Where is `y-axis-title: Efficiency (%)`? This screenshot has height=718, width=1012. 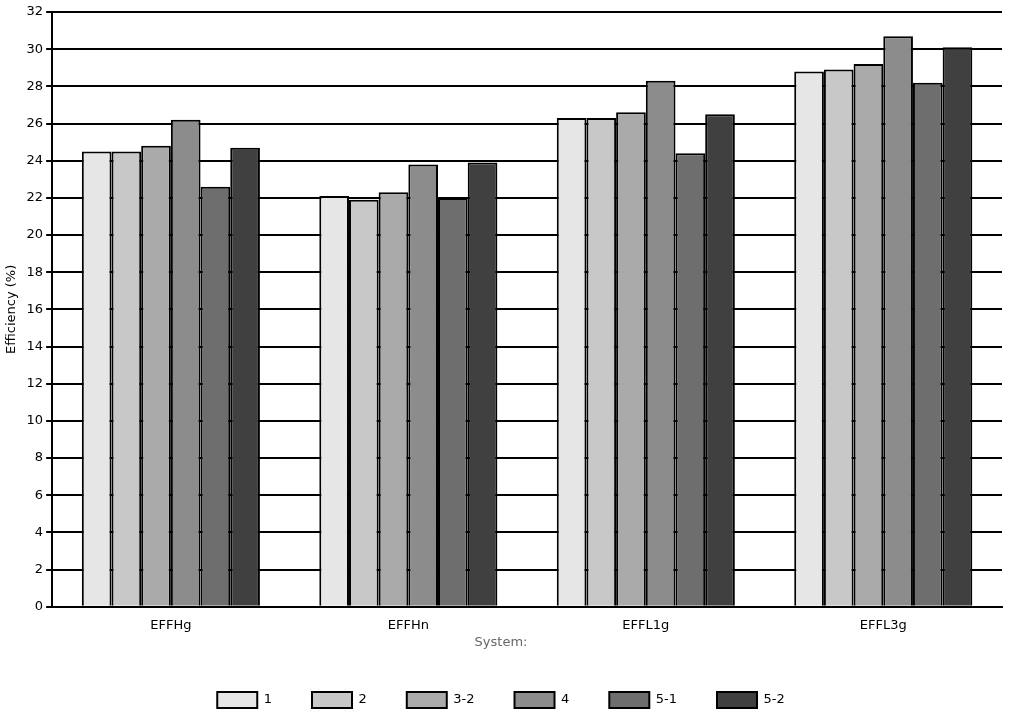 y-axis-title: Efficiency (%) is located at coordinates (11, 309).